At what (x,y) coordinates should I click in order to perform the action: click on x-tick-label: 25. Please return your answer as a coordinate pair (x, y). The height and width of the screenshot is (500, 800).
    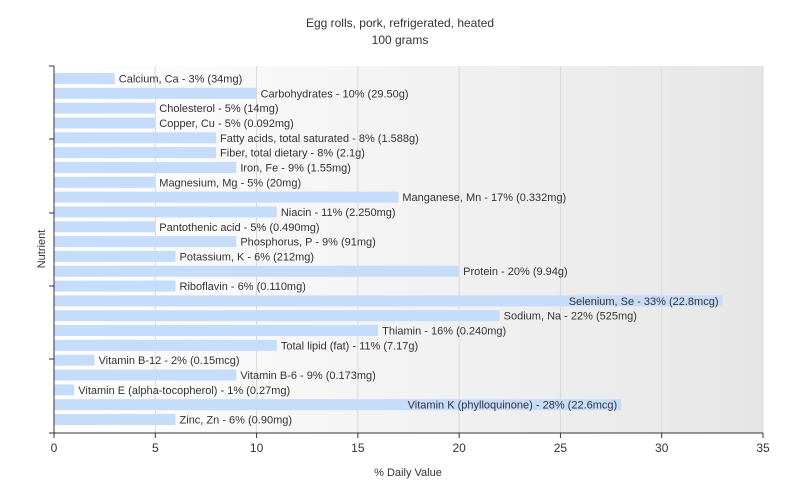
    Looking at the image, I should click on (561, 448).